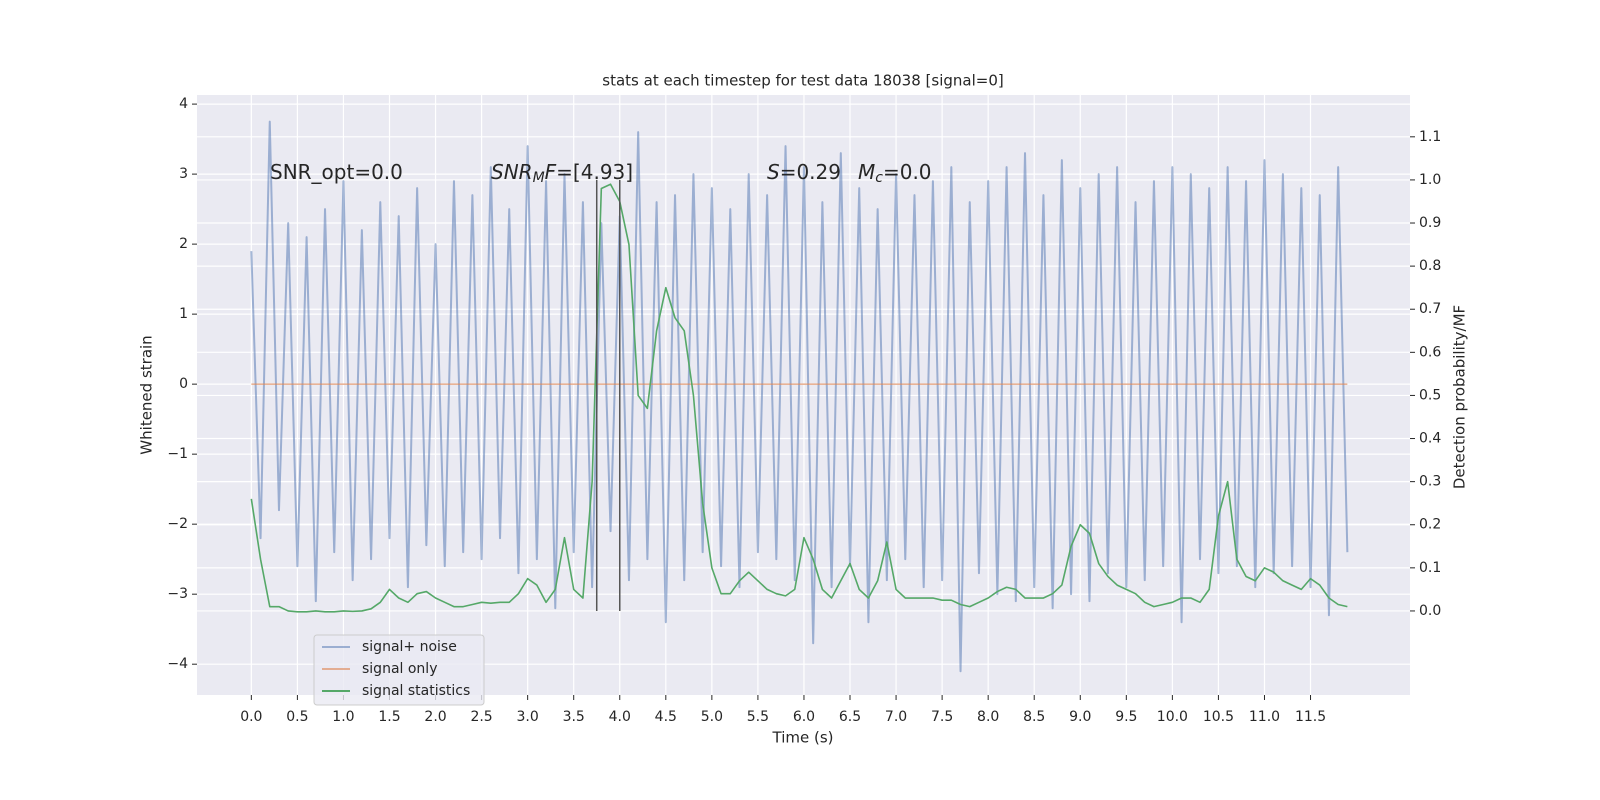  I want to click on x-tick-label: 1.0, so click(343, 717).